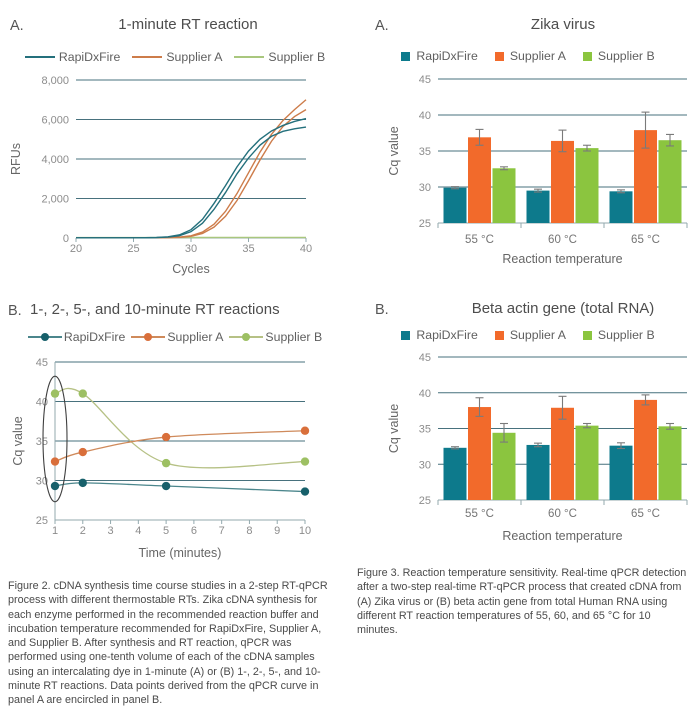 Image resolution: width=700 pixels, height=717 pixels. Describe the element at coordinates (83, 531) in the screenshot. I see `x-tick-label: 2` at that location.